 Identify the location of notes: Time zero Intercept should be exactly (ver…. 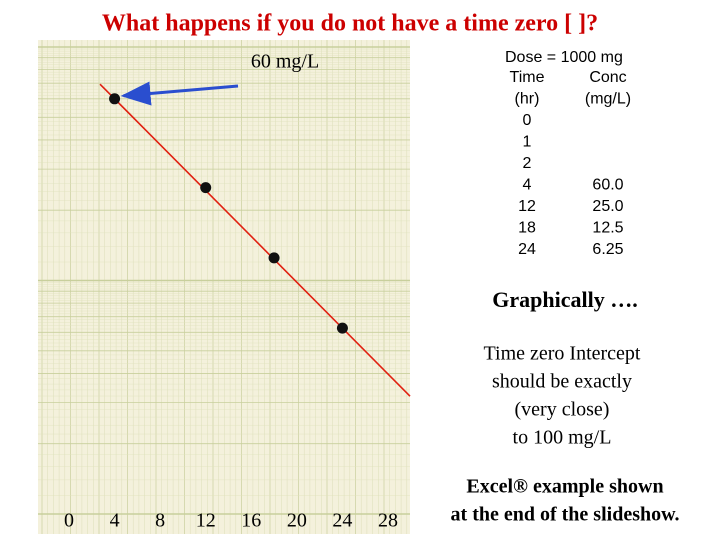
(562, 396).